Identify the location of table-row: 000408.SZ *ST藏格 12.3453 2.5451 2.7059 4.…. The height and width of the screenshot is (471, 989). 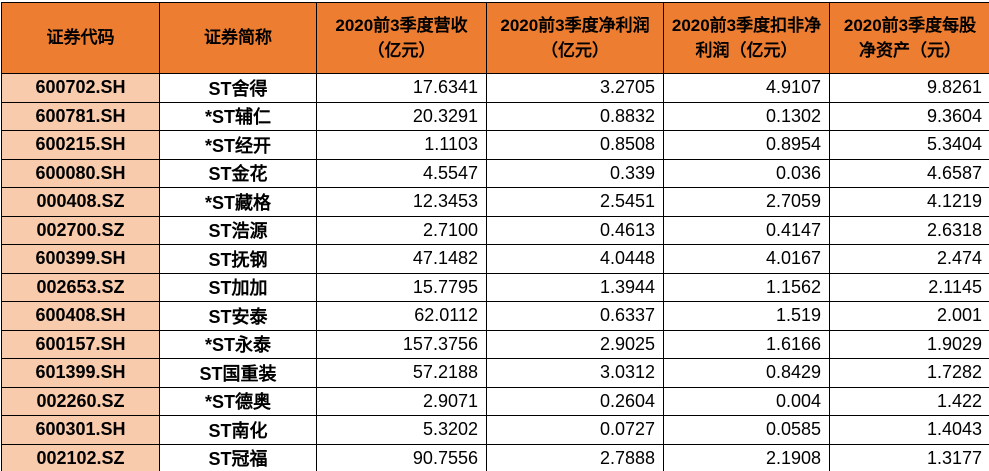
(495, 202).